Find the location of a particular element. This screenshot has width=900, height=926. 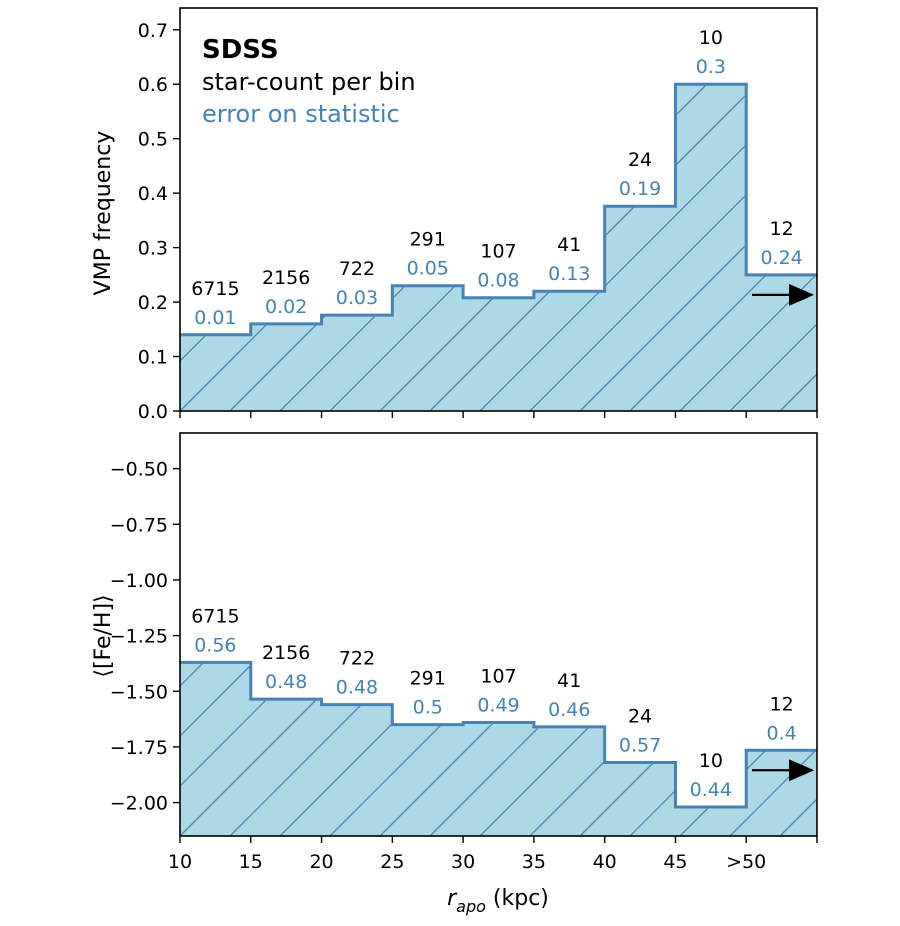

top-error-label: 0.08 is located at coordinates (498, 281).